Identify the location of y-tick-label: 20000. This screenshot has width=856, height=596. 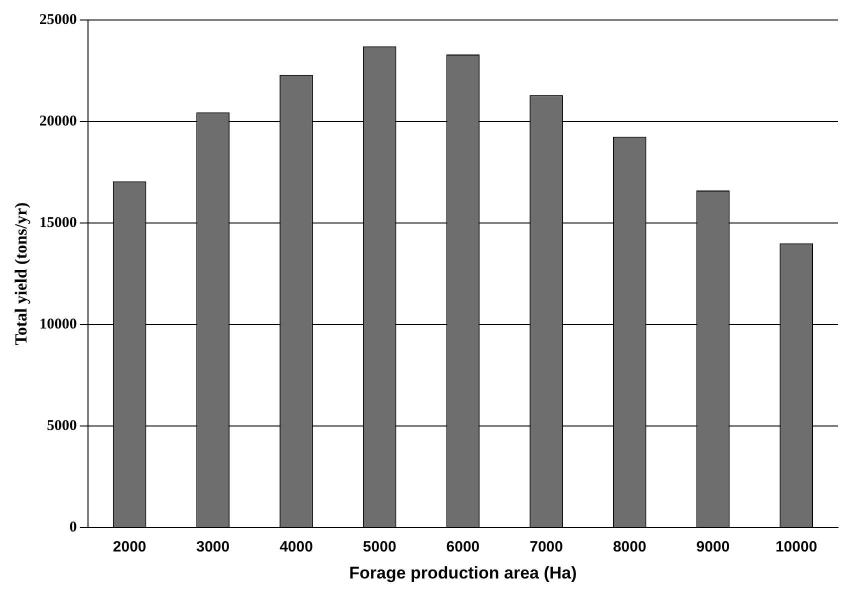
(58, 121).